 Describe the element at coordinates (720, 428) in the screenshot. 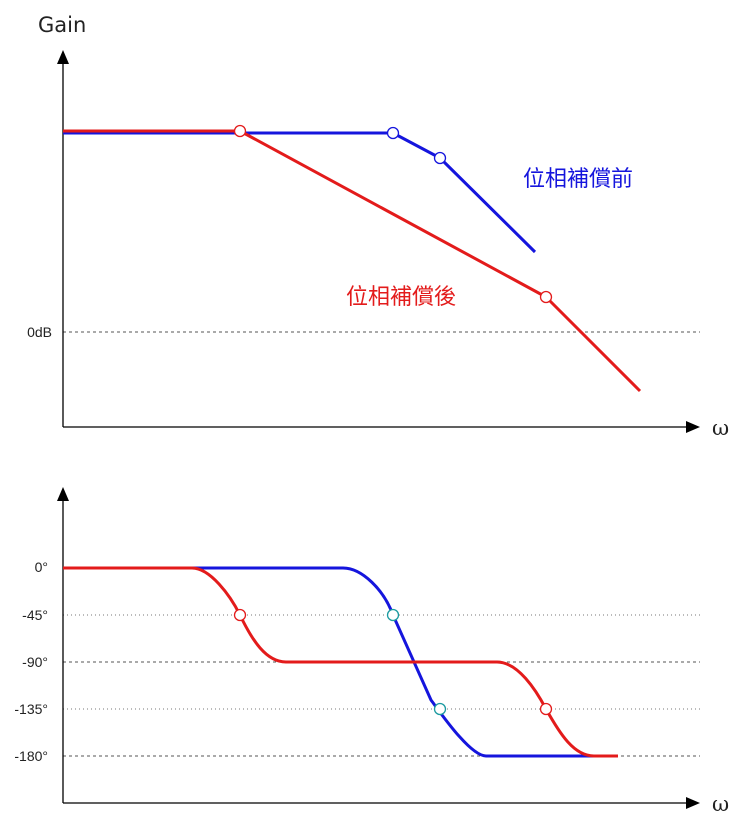

I see `gain-x-axis-label: ω` at that location.